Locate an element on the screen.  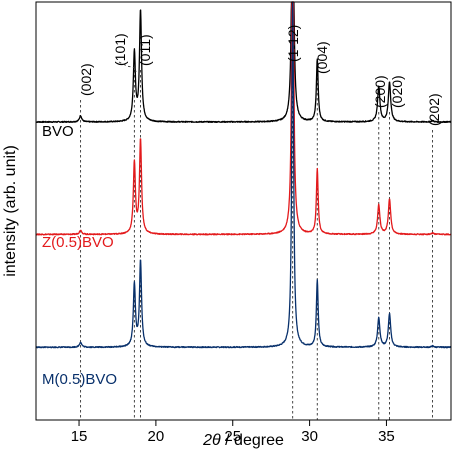
peak-label: (011) is located at coordinates (145, 50).